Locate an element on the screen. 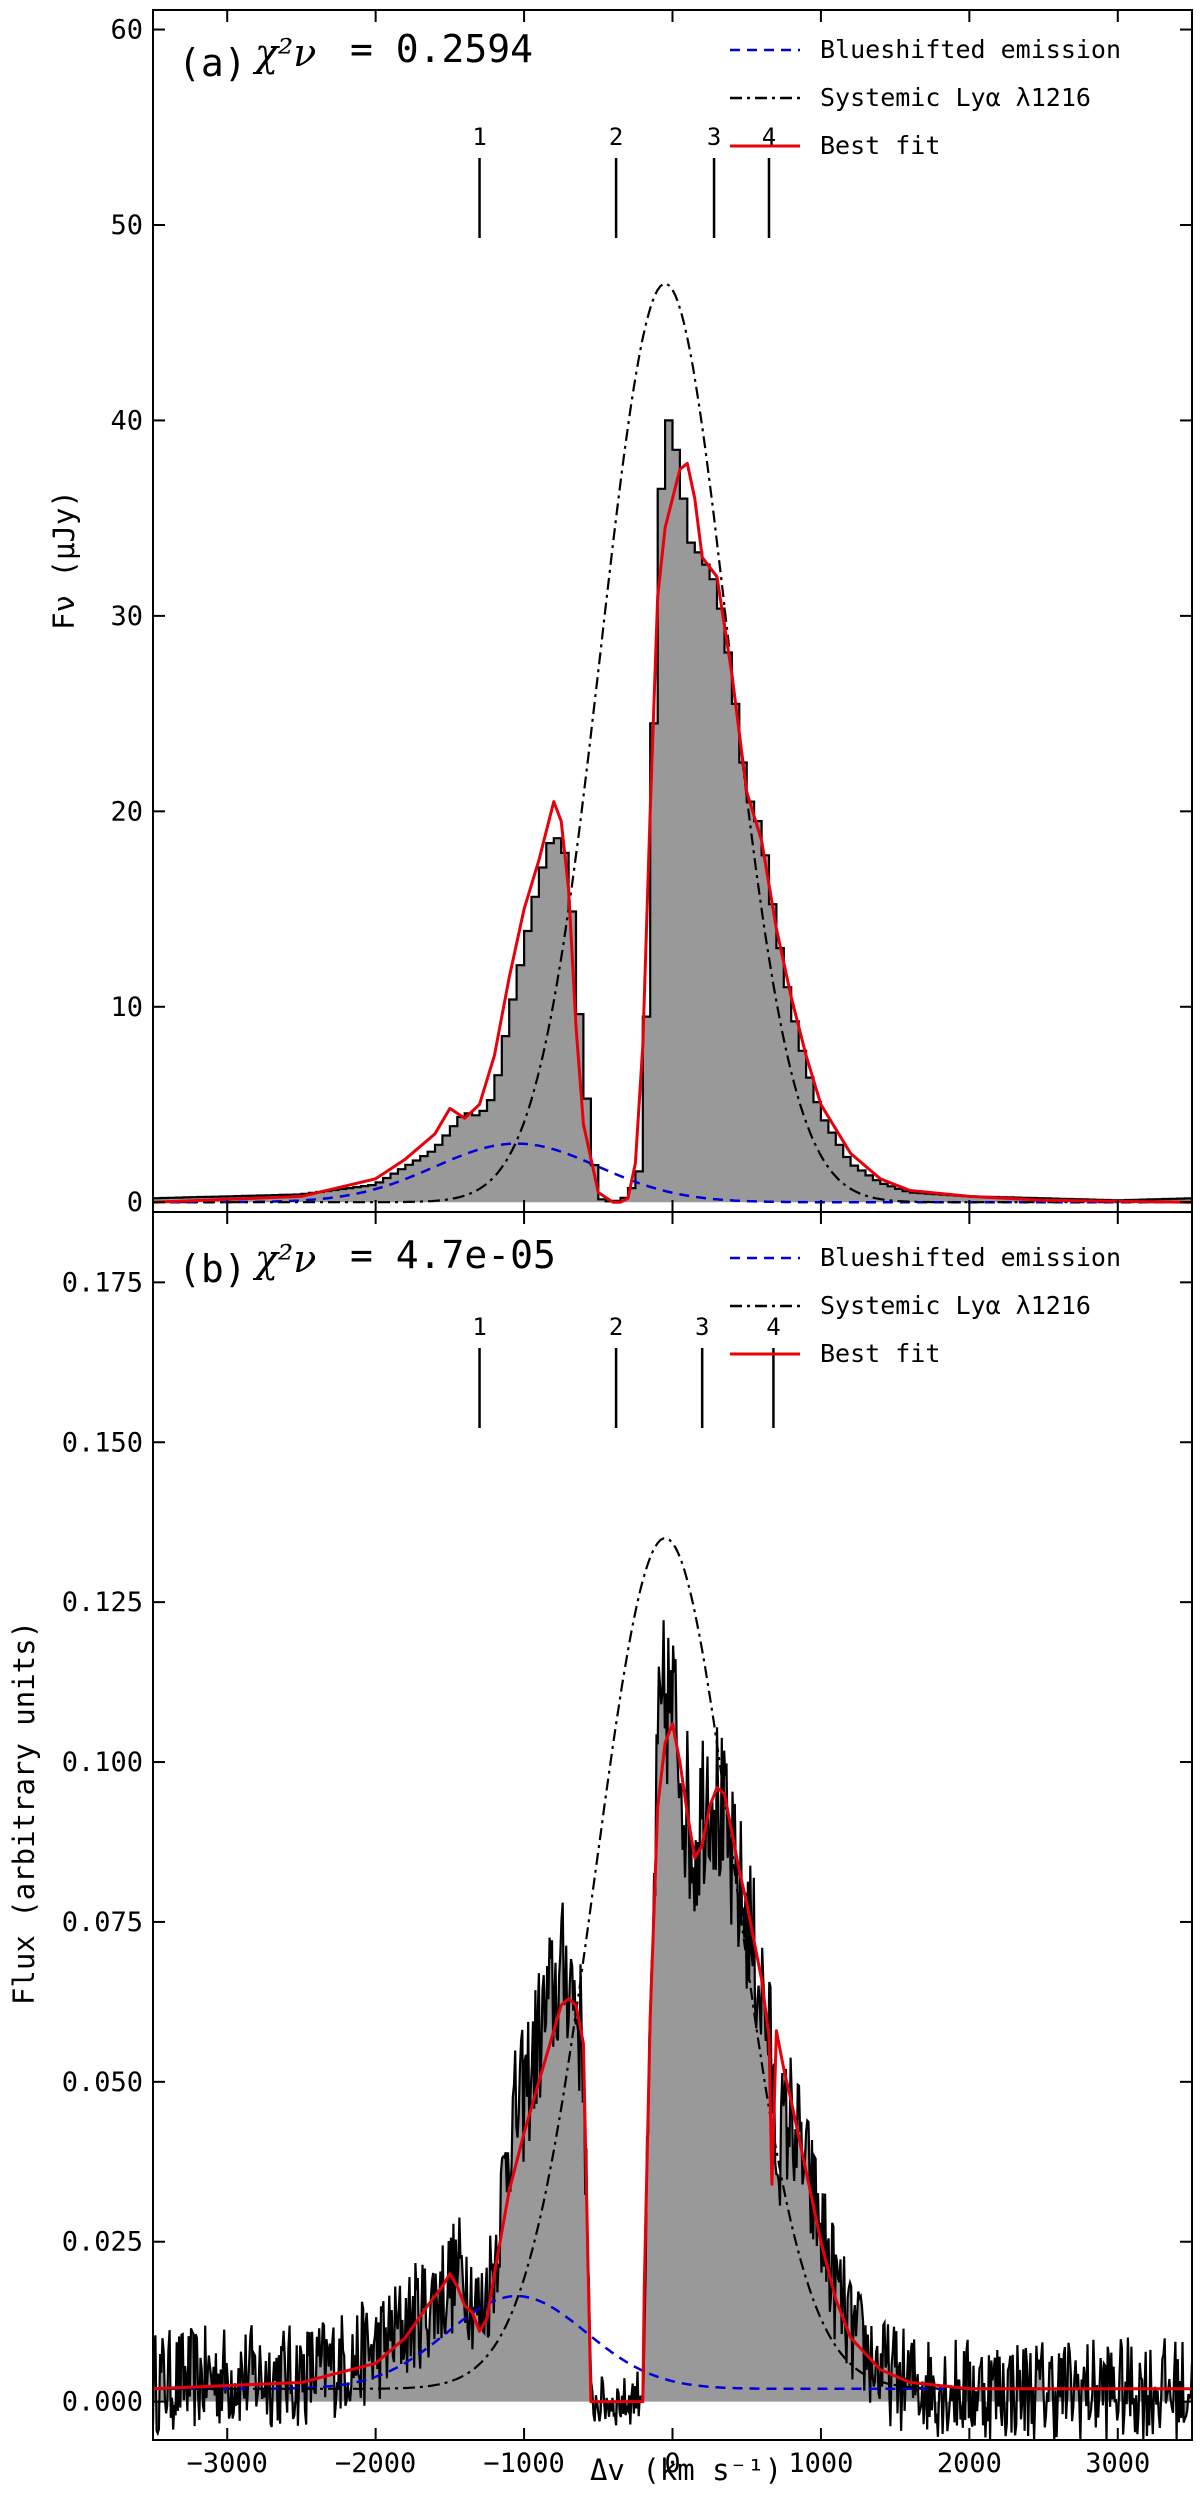 Image resolution: width=1200 pixels, height=2495 pixels. y-tick-label: 0.100 is located at coordinates (102, 1762).